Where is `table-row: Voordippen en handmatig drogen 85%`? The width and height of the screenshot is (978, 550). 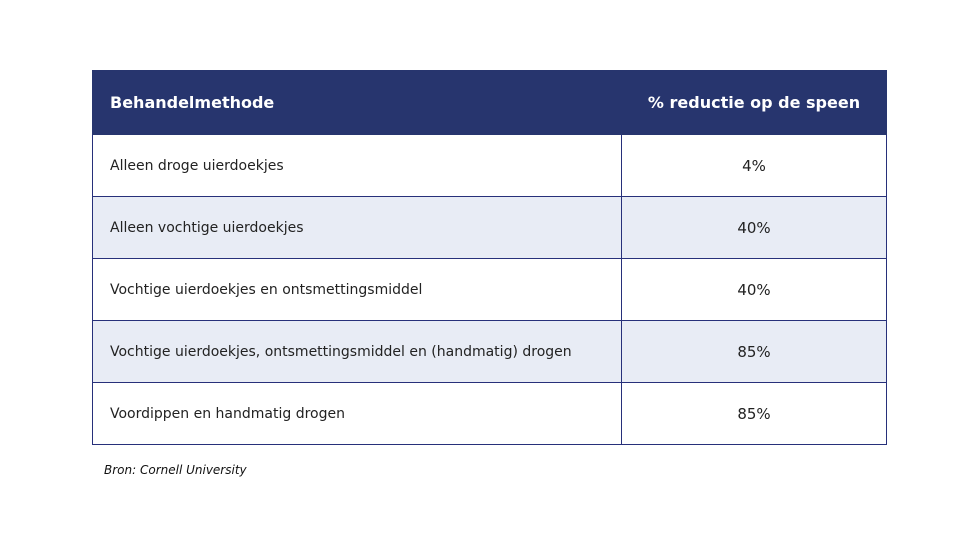
table-row: Voordippen en handmatig drogen 85% is located at coordinates (489, 413).